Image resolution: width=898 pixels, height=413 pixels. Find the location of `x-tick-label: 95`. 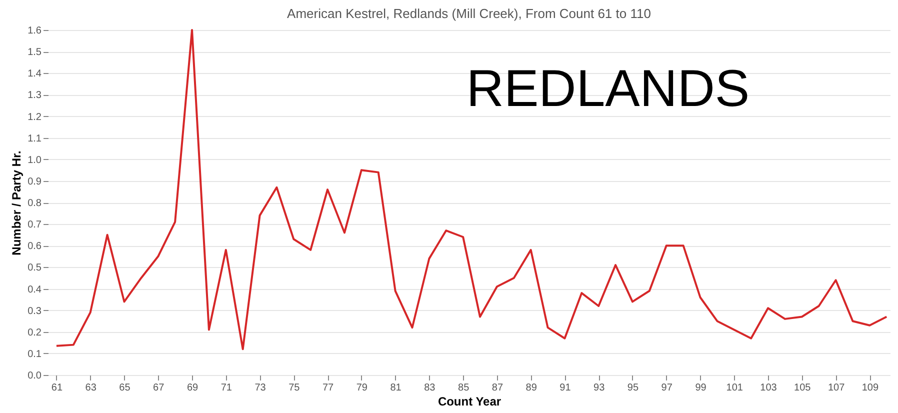

x-tick-label: 95 is located at coordinates (633, 388).